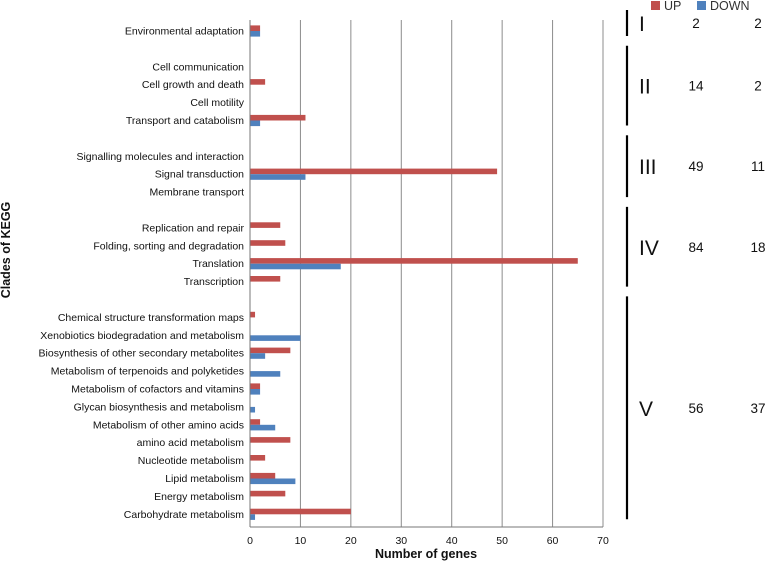 The width and height of the screenshot is (776, 565). Describe the element at coordinates (258, 458) in the screenshot. I see `bar-up-nucleotide-metabolism` at that location.